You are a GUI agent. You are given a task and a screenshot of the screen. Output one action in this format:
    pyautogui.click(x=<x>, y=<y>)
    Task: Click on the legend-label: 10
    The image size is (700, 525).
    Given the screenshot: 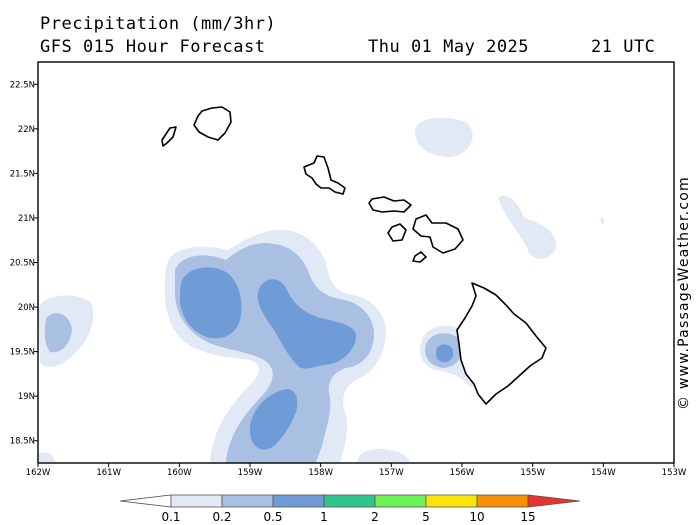 What is the action you would take?
    pyautogui.click(x=476, y=517)
    